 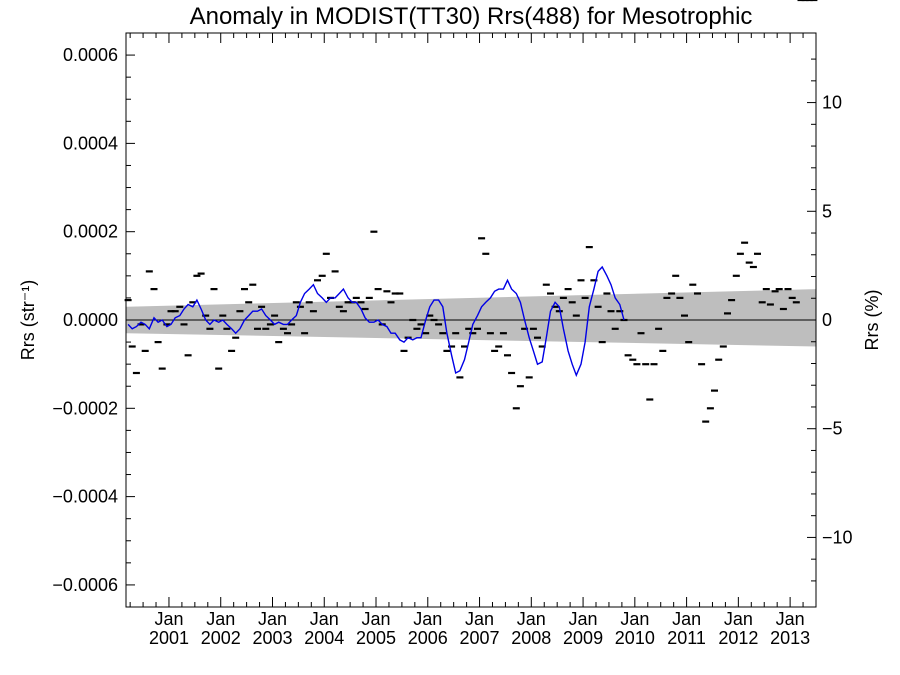 I want to click on x-tick-label-year: 2002, so click(x=221, y=638).